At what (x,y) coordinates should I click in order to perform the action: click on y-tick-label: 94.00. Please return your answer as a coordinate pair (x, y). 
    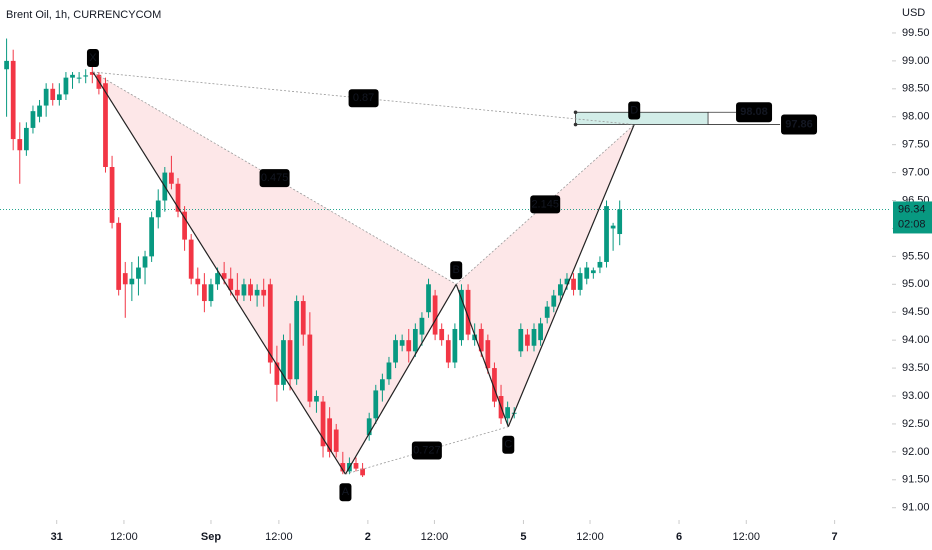
    Looking at the image, I should click on (916, 340).